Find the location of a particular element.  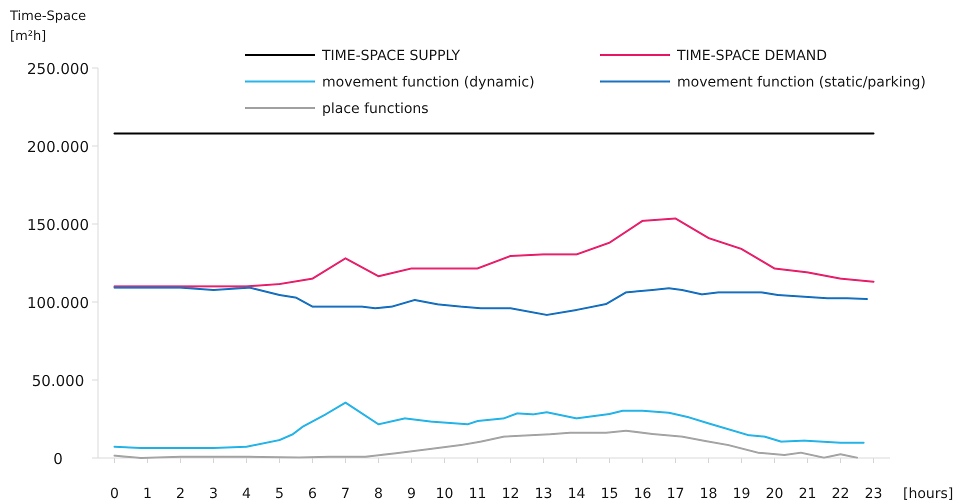

x-tick-label: 19 is located at coordinates (741, 494).